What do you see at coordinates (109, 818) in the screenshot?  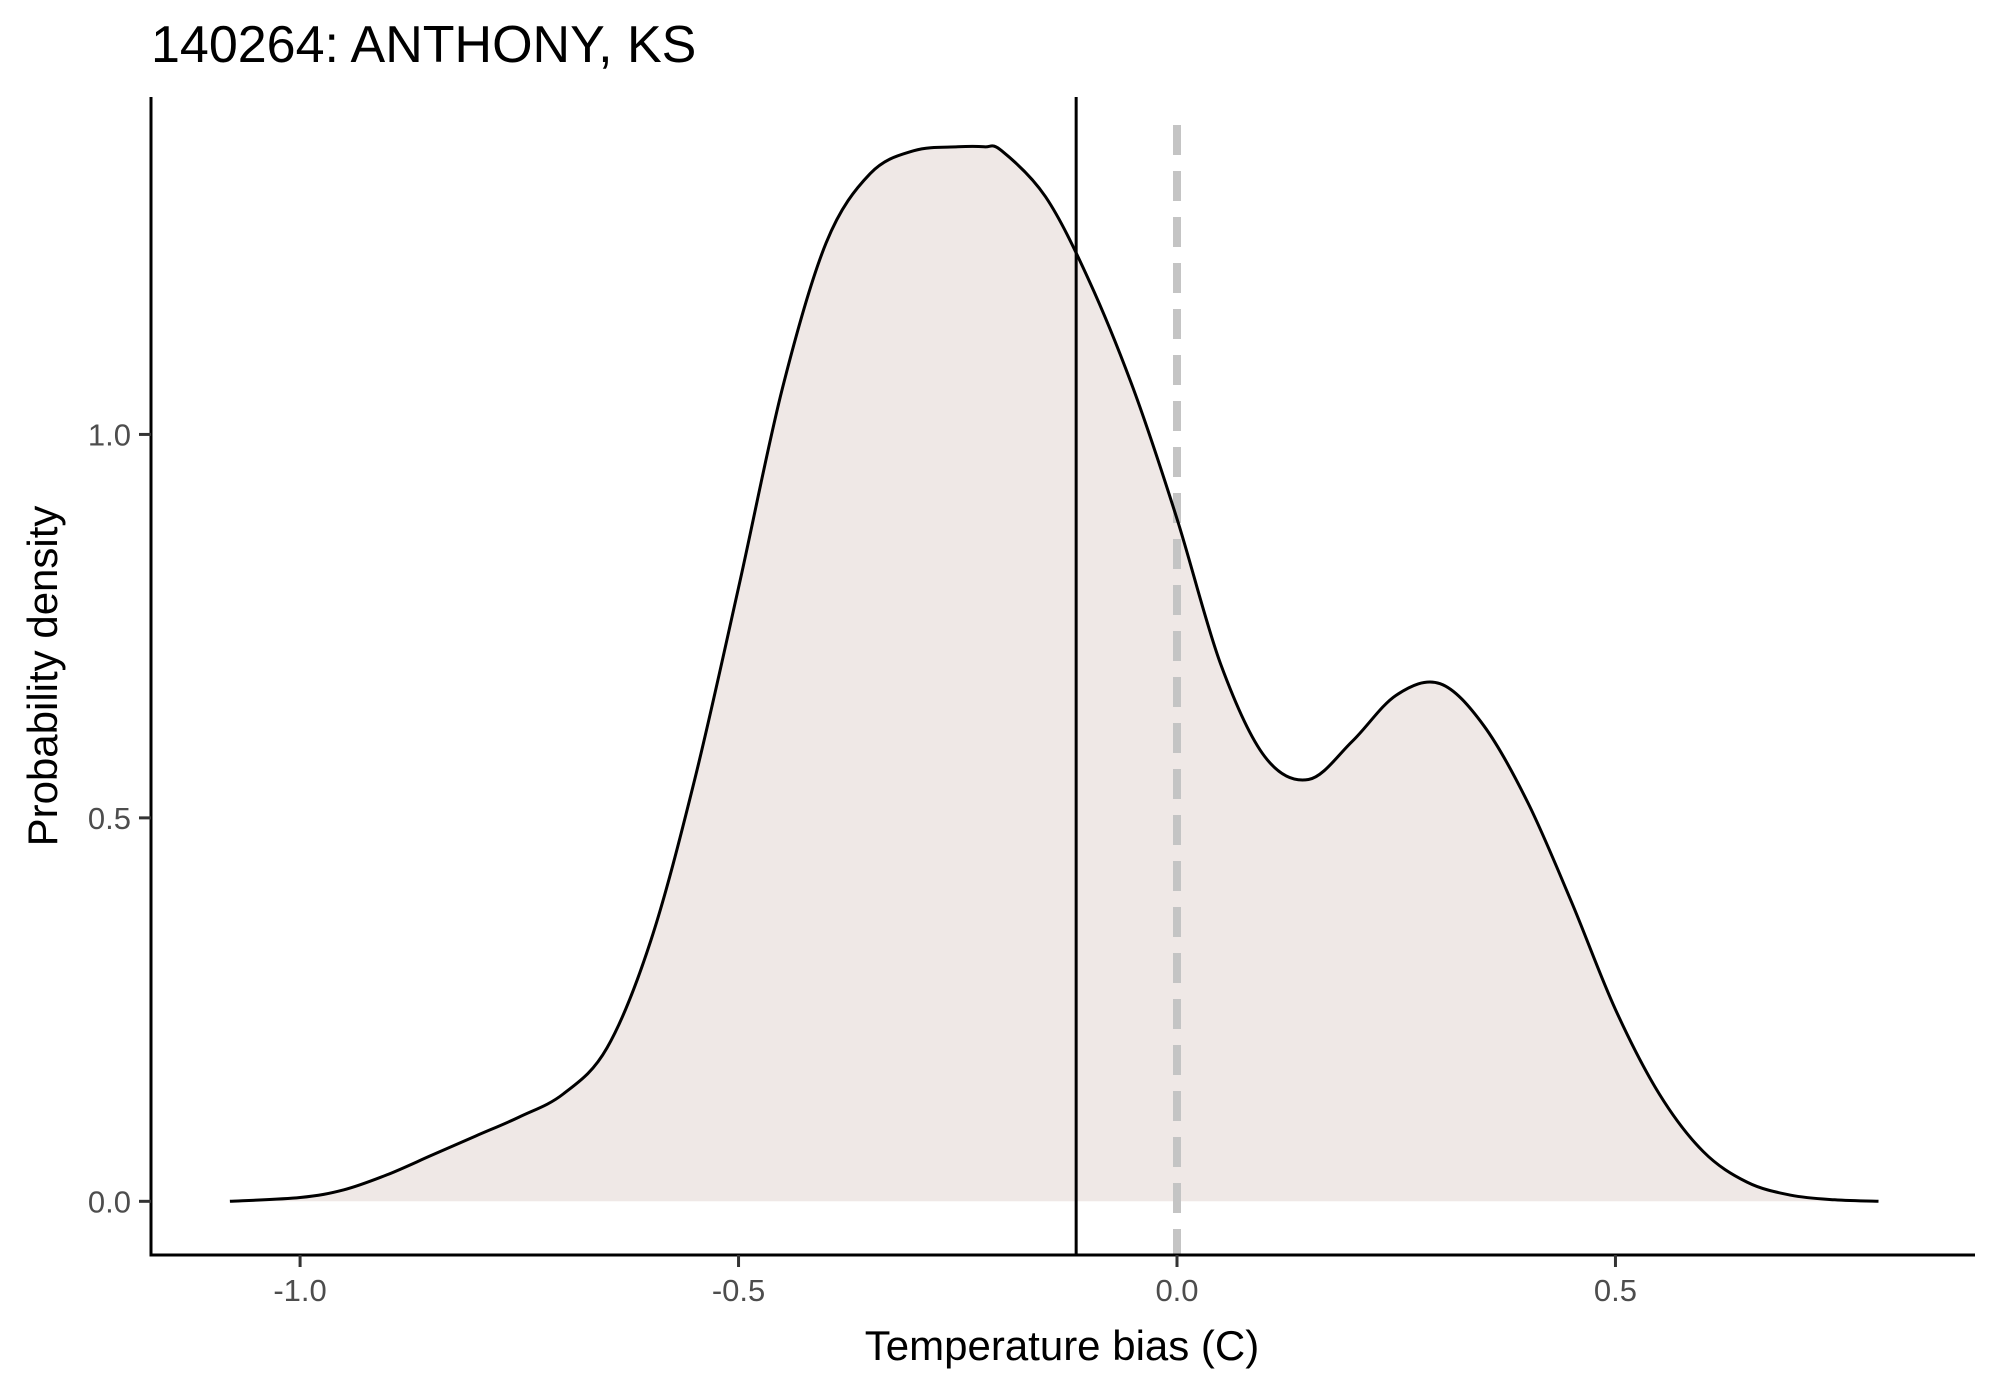 I see `y-tick-label: 0.5` at bounding box center [109, 818].